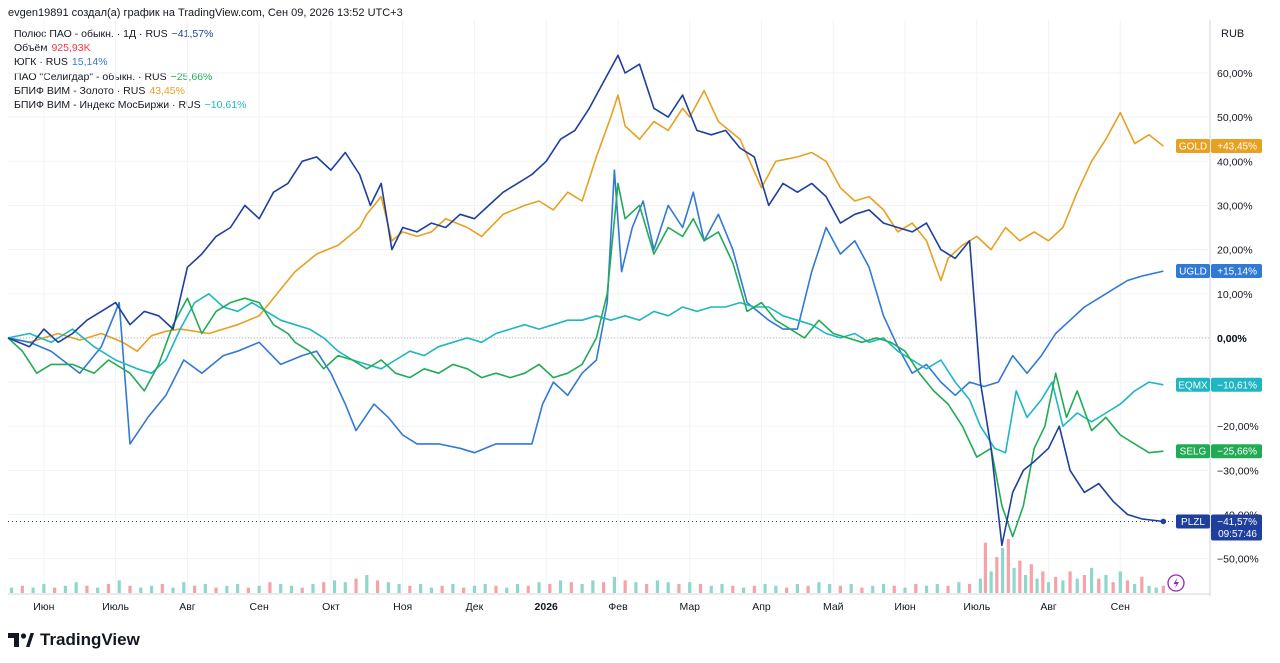 This screenshot has height=663, width=1280. Describe the element at coordinates (1238, 471) in the screenshot. I see `y-tick-label: −30,00%` at that location.